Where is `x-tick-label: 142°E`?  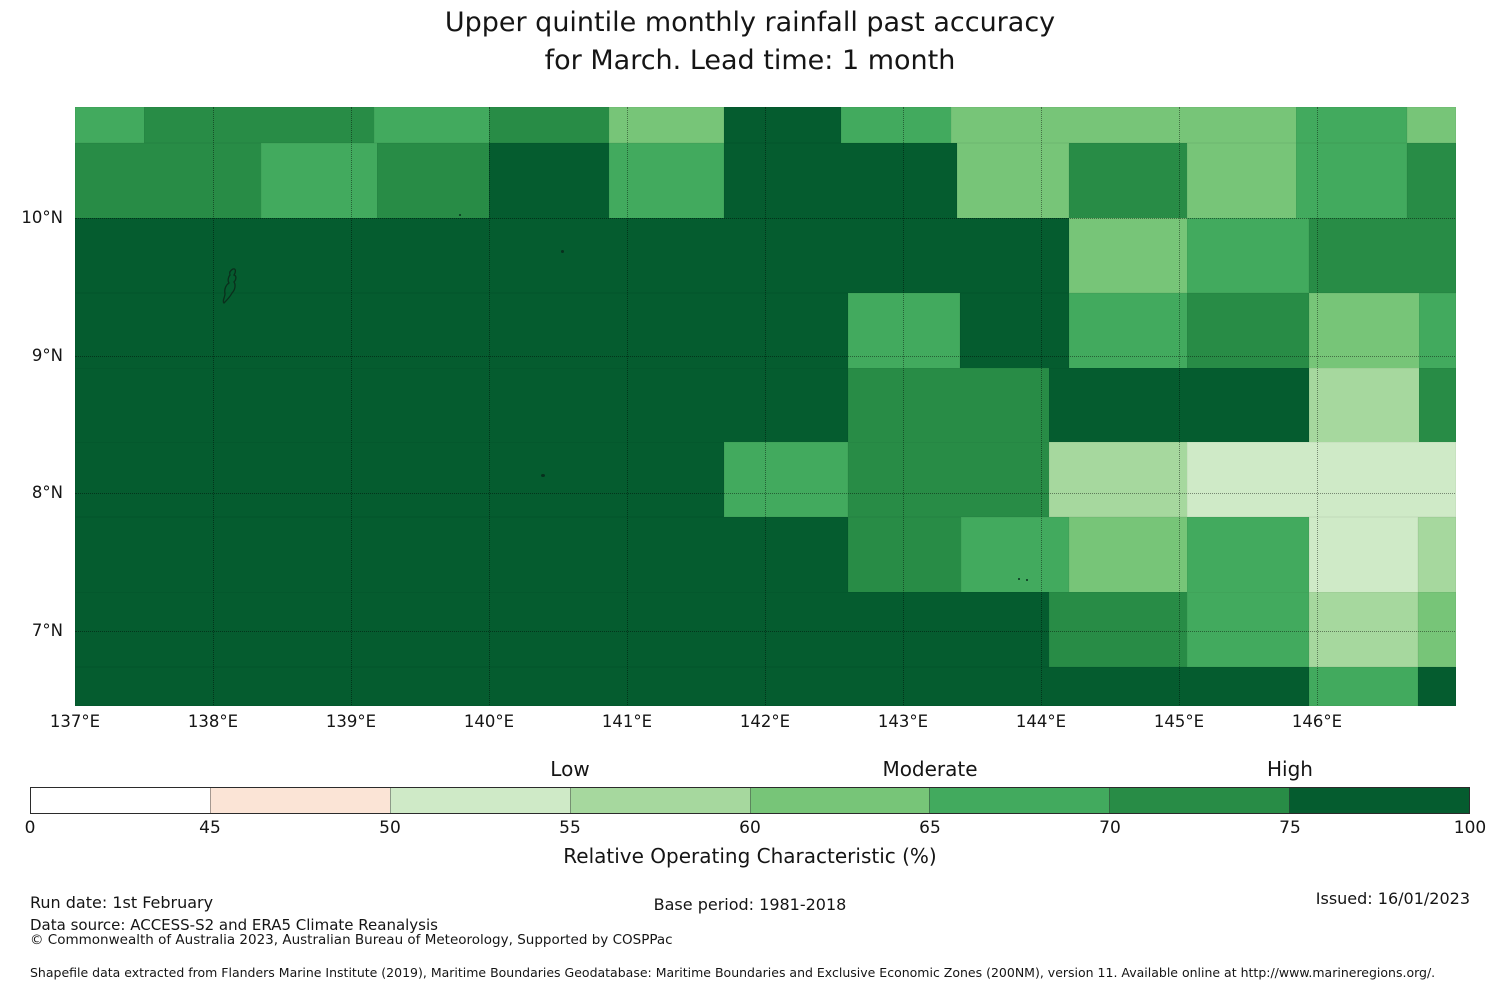
x-tick-label: 142°E is located at coordinates (765, 721).